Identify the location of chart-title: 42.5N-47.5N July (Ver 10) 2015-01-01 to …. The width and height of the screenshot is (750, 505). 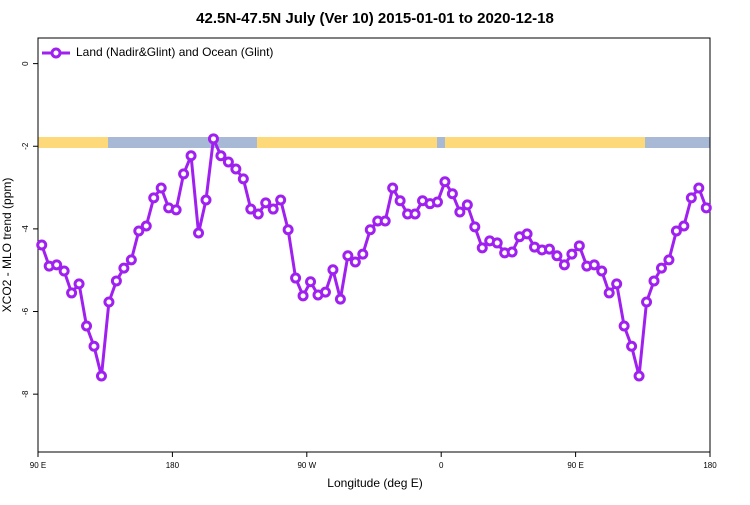
(375, 18).